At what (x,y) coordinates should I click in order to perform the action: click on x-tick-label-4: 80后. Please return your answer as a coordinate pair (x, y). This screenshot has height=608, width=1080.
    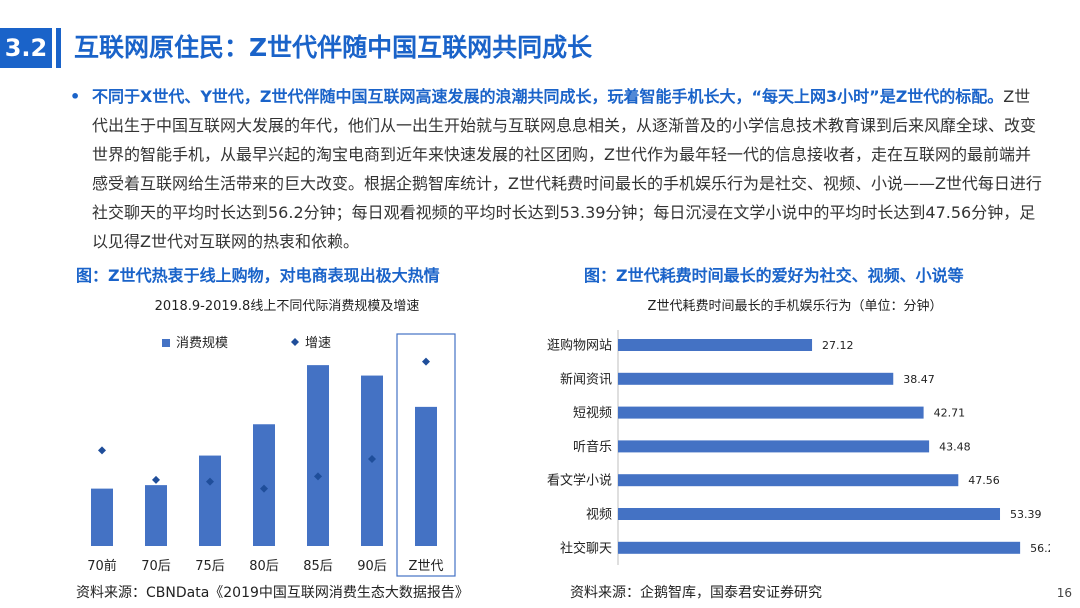
    Looking at the image, I should click on (264, 566).